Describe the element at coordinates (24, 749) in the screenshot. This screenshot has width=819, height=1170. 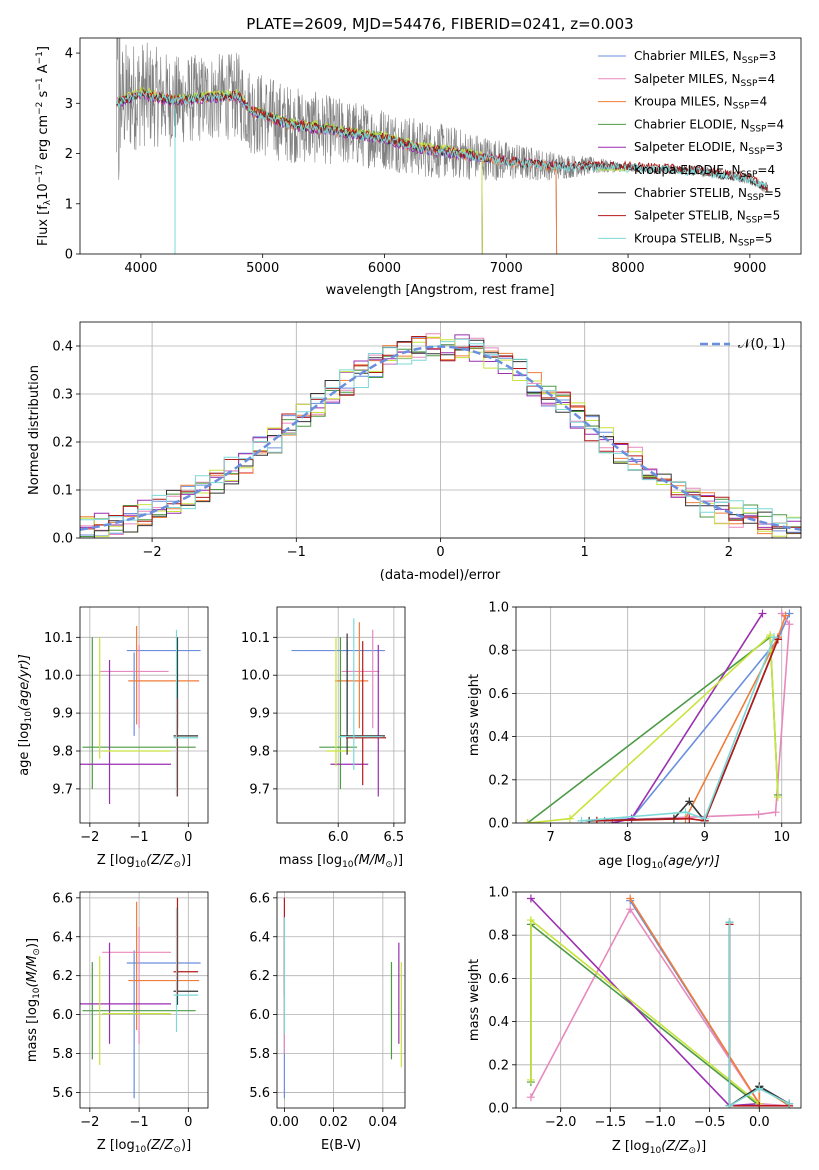
I see `label-part: age [log` at that location.